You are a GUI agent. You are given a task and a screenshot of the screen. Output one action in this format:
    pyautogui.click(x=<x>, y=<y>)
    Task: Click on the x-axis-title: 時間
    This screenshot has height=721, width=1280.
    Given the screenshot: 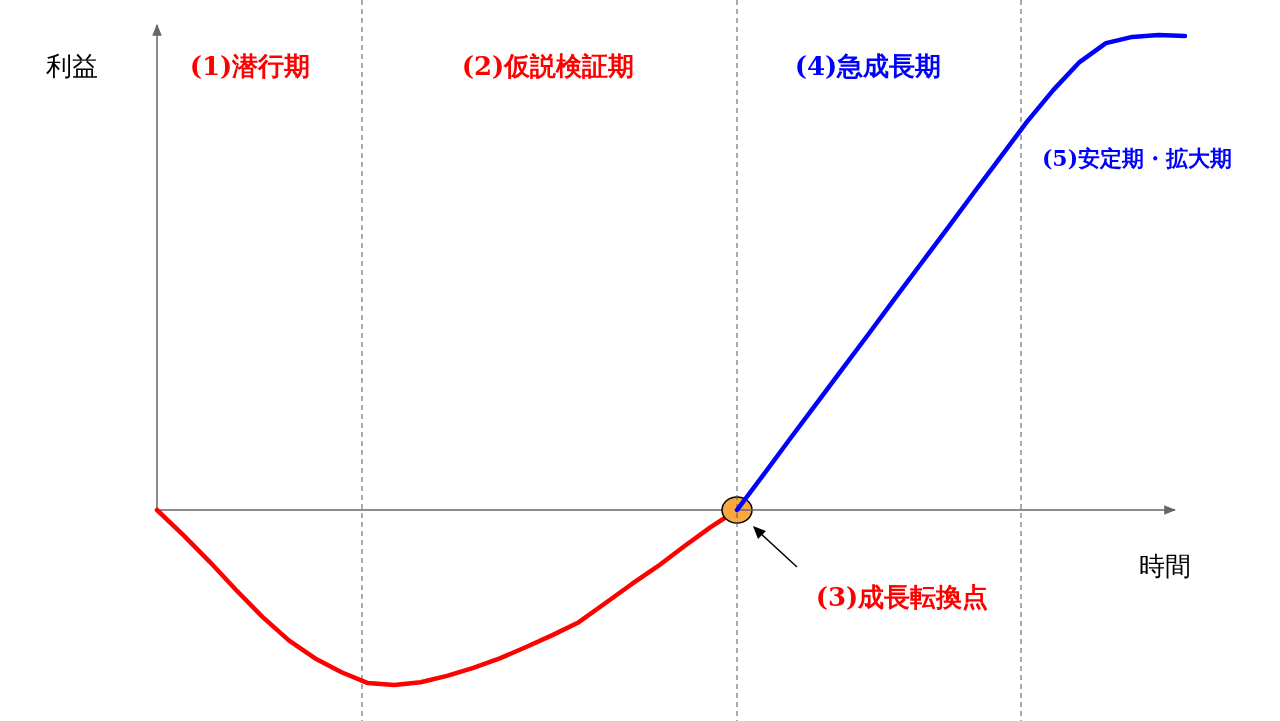 What is the action you would take?
    pyautogui.click(x=1165, y=566)
    